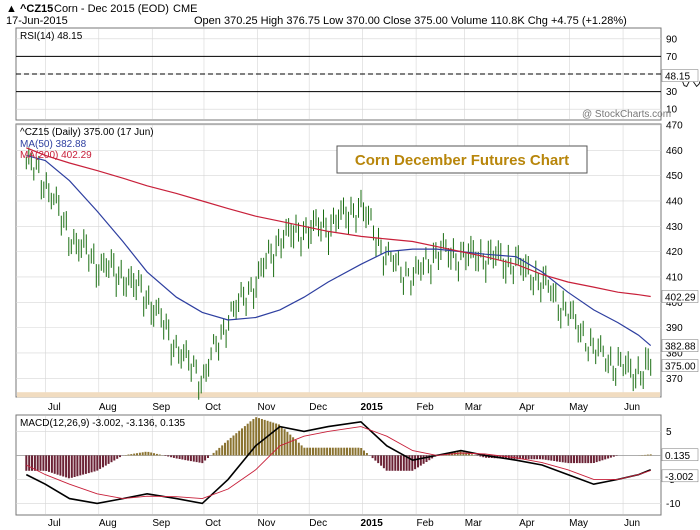 This screenshot has height=530, width=700. What do you see at coordinates (680, 367) in the screenshot?
I see `close-value-label: 375.00` at bounding box center [680, 367].